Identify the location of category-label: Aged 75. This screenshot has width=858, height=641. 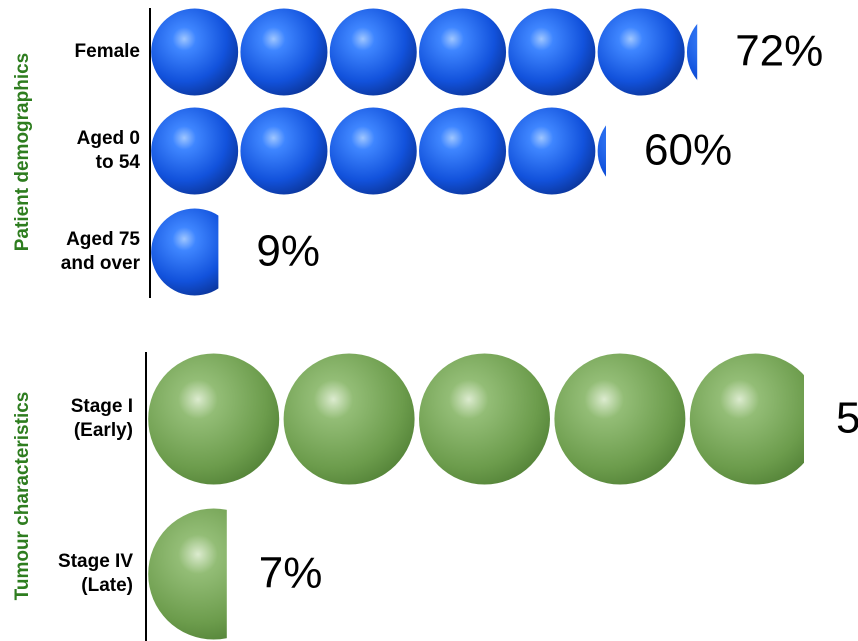
(103, 239).